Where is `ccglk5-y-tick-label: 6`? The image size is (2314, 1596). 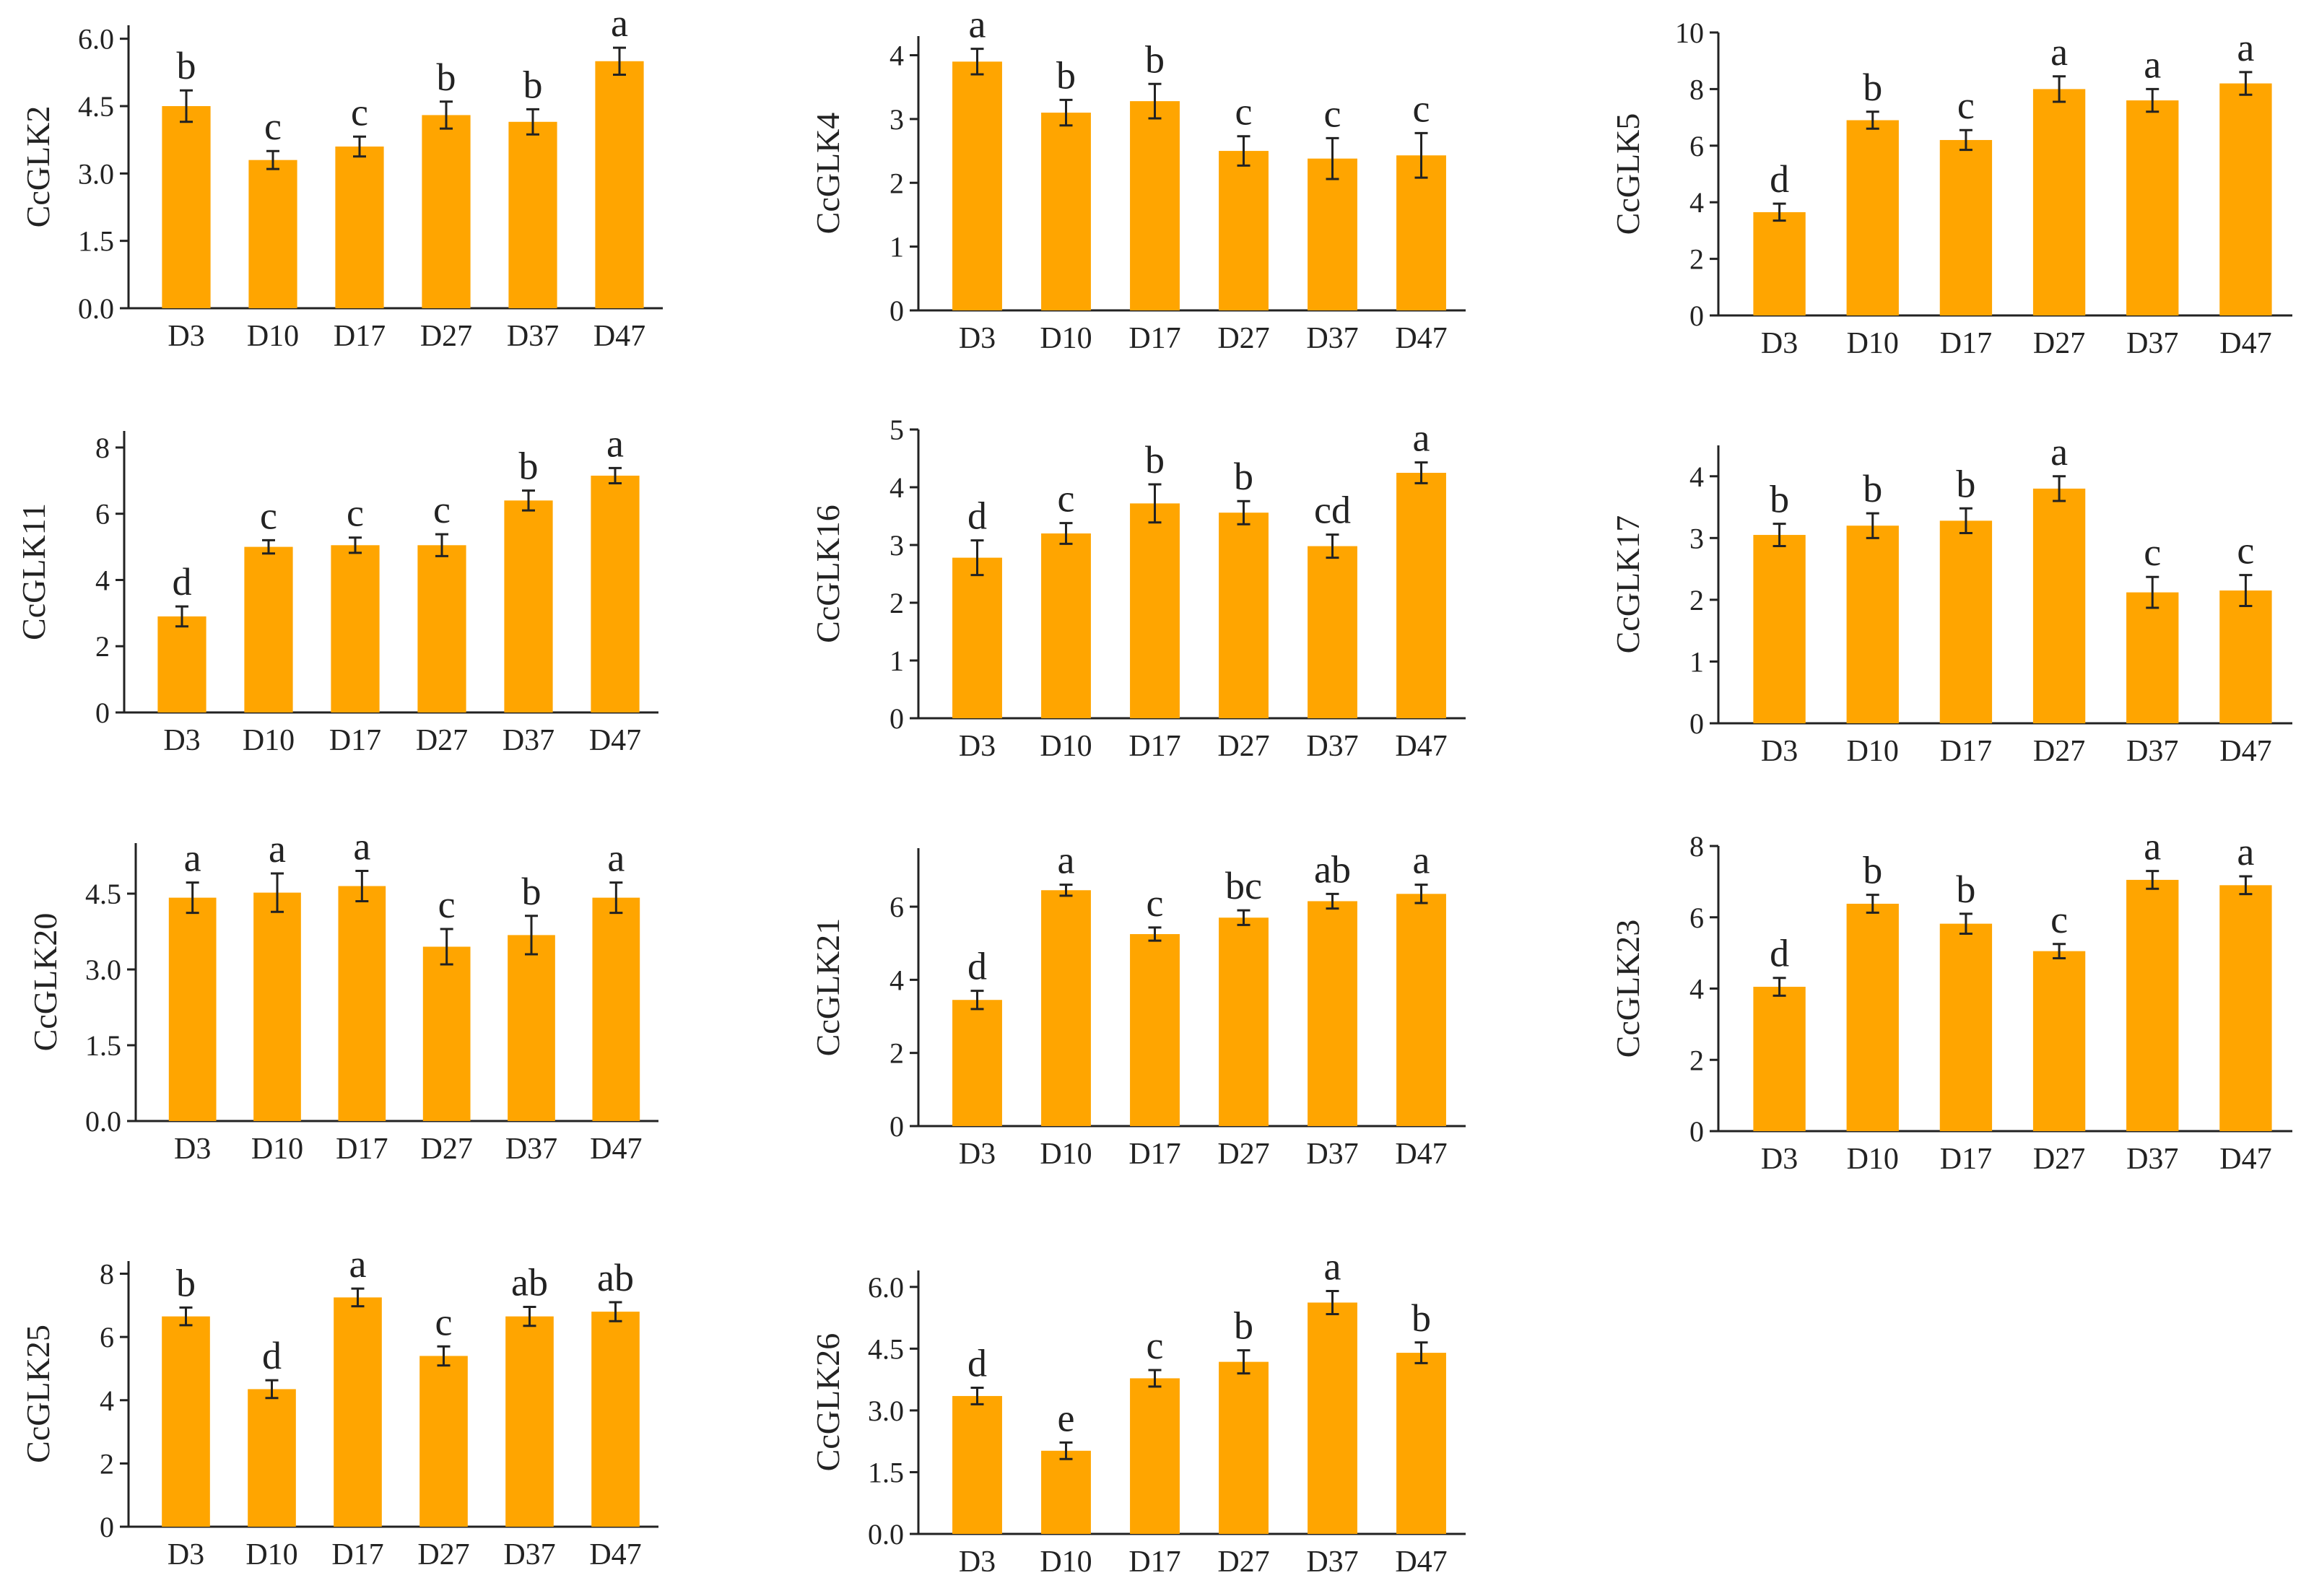
ccglk5-y-tick-label: 6 is located at coordinates (1696, 146).